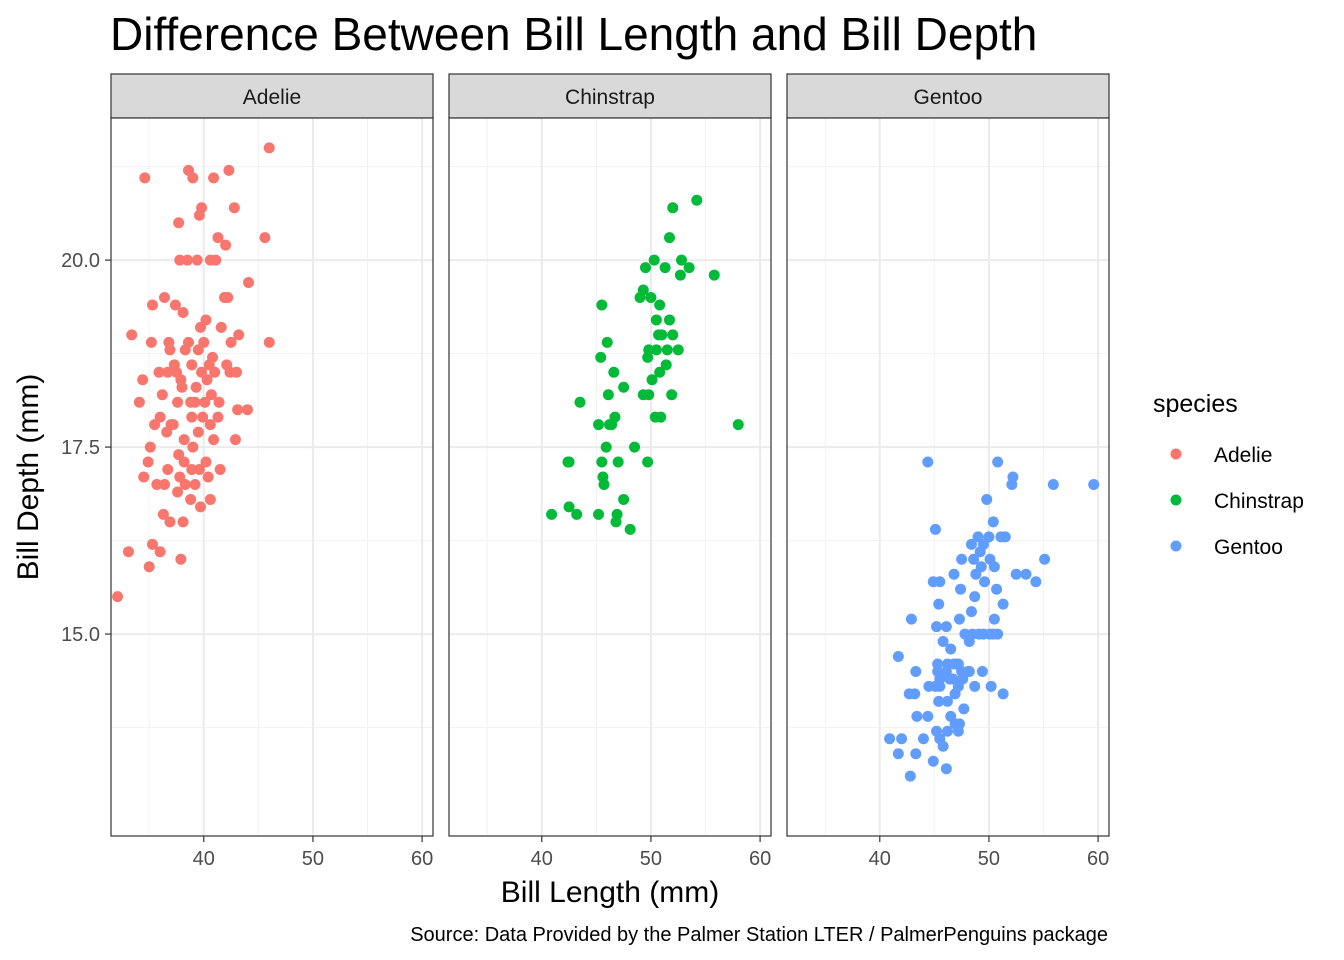 The image size is (1344, 960). Describe the element at coordinates (651, 859) in the screenshot. I see `x-tick-label: 50` at that location.